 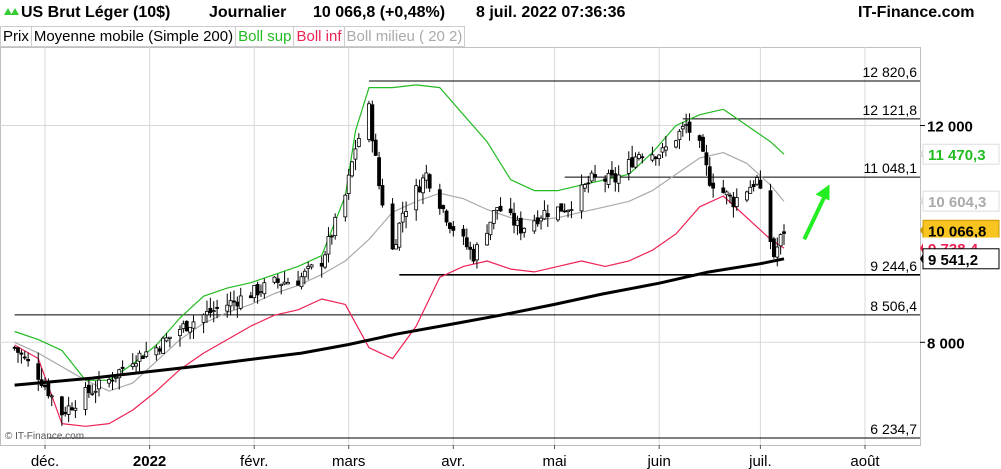 What do you see at coordinates (946, 343) in the screenshot?
I see `y-tick-label-1: 8 000` at bounding box center [946, 343].